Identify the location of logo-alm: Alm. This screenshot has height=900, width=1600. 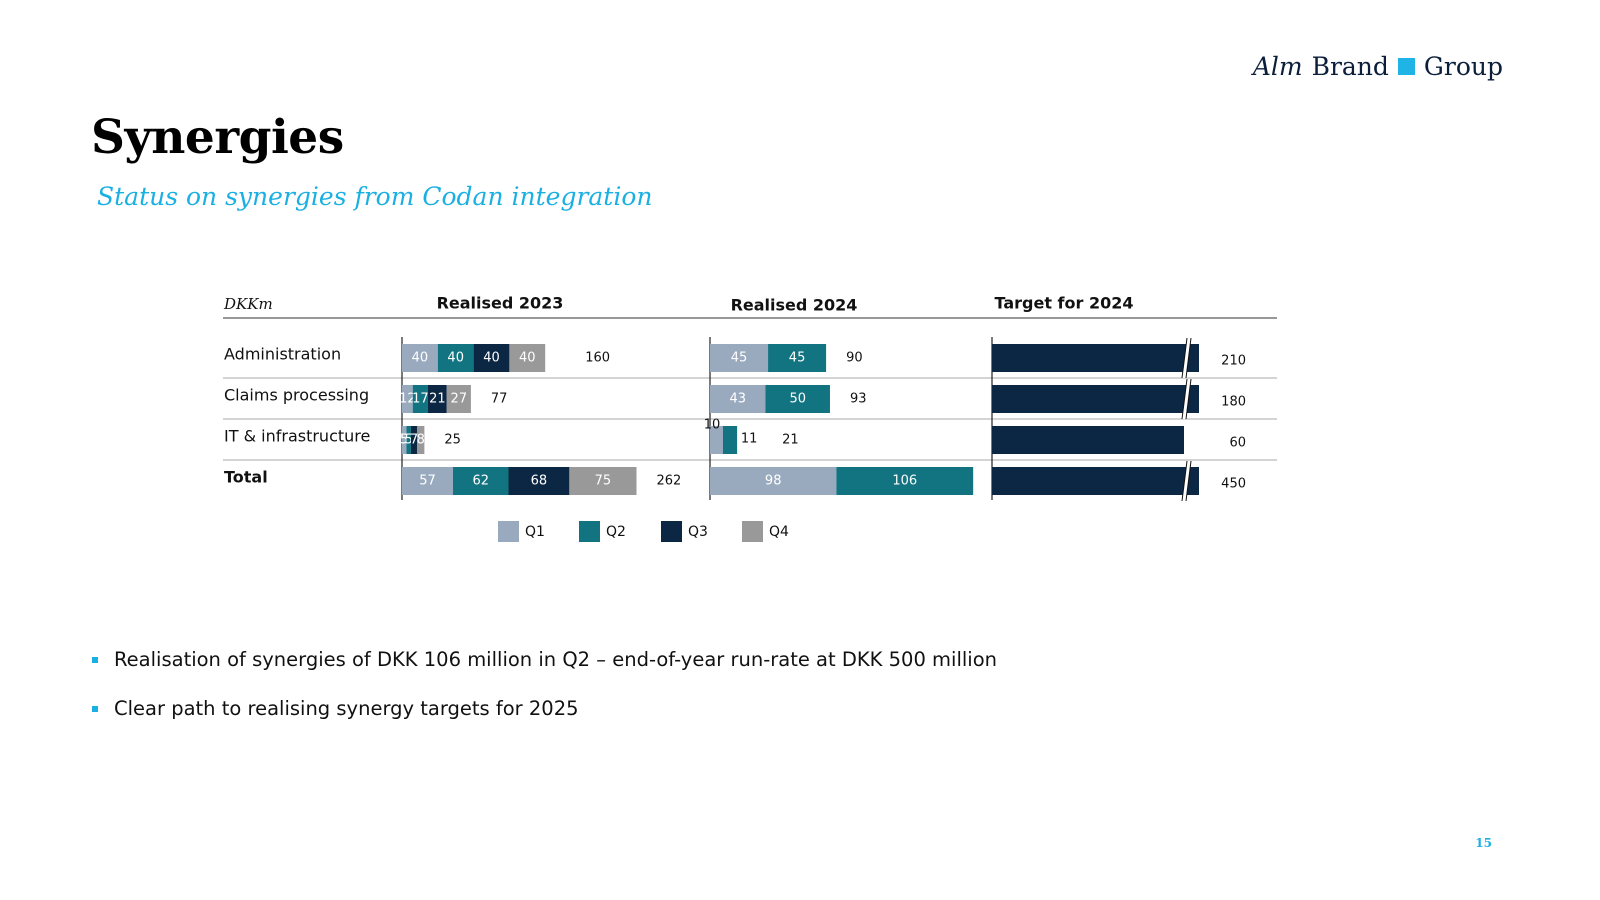
(1277, 66).